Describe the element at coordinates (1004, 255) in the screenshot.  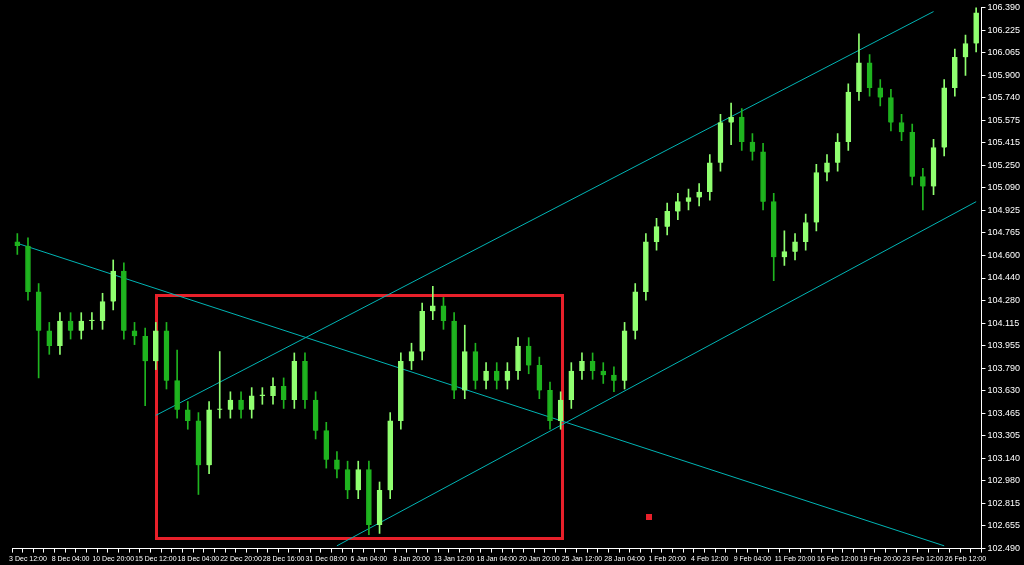
I see `y-tick-label: 104.600` at that location.